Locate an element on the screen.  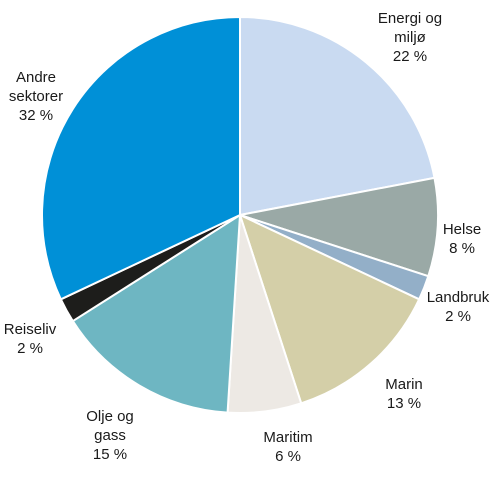
slice-label-line: miljø is located at coordinates (410, 37).